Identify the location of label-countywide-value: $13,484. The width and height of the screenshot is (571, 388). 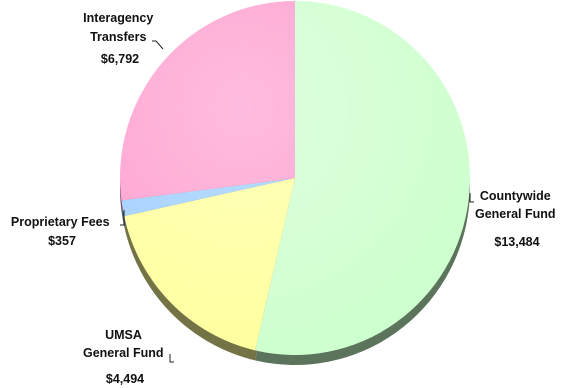
(516, 242).